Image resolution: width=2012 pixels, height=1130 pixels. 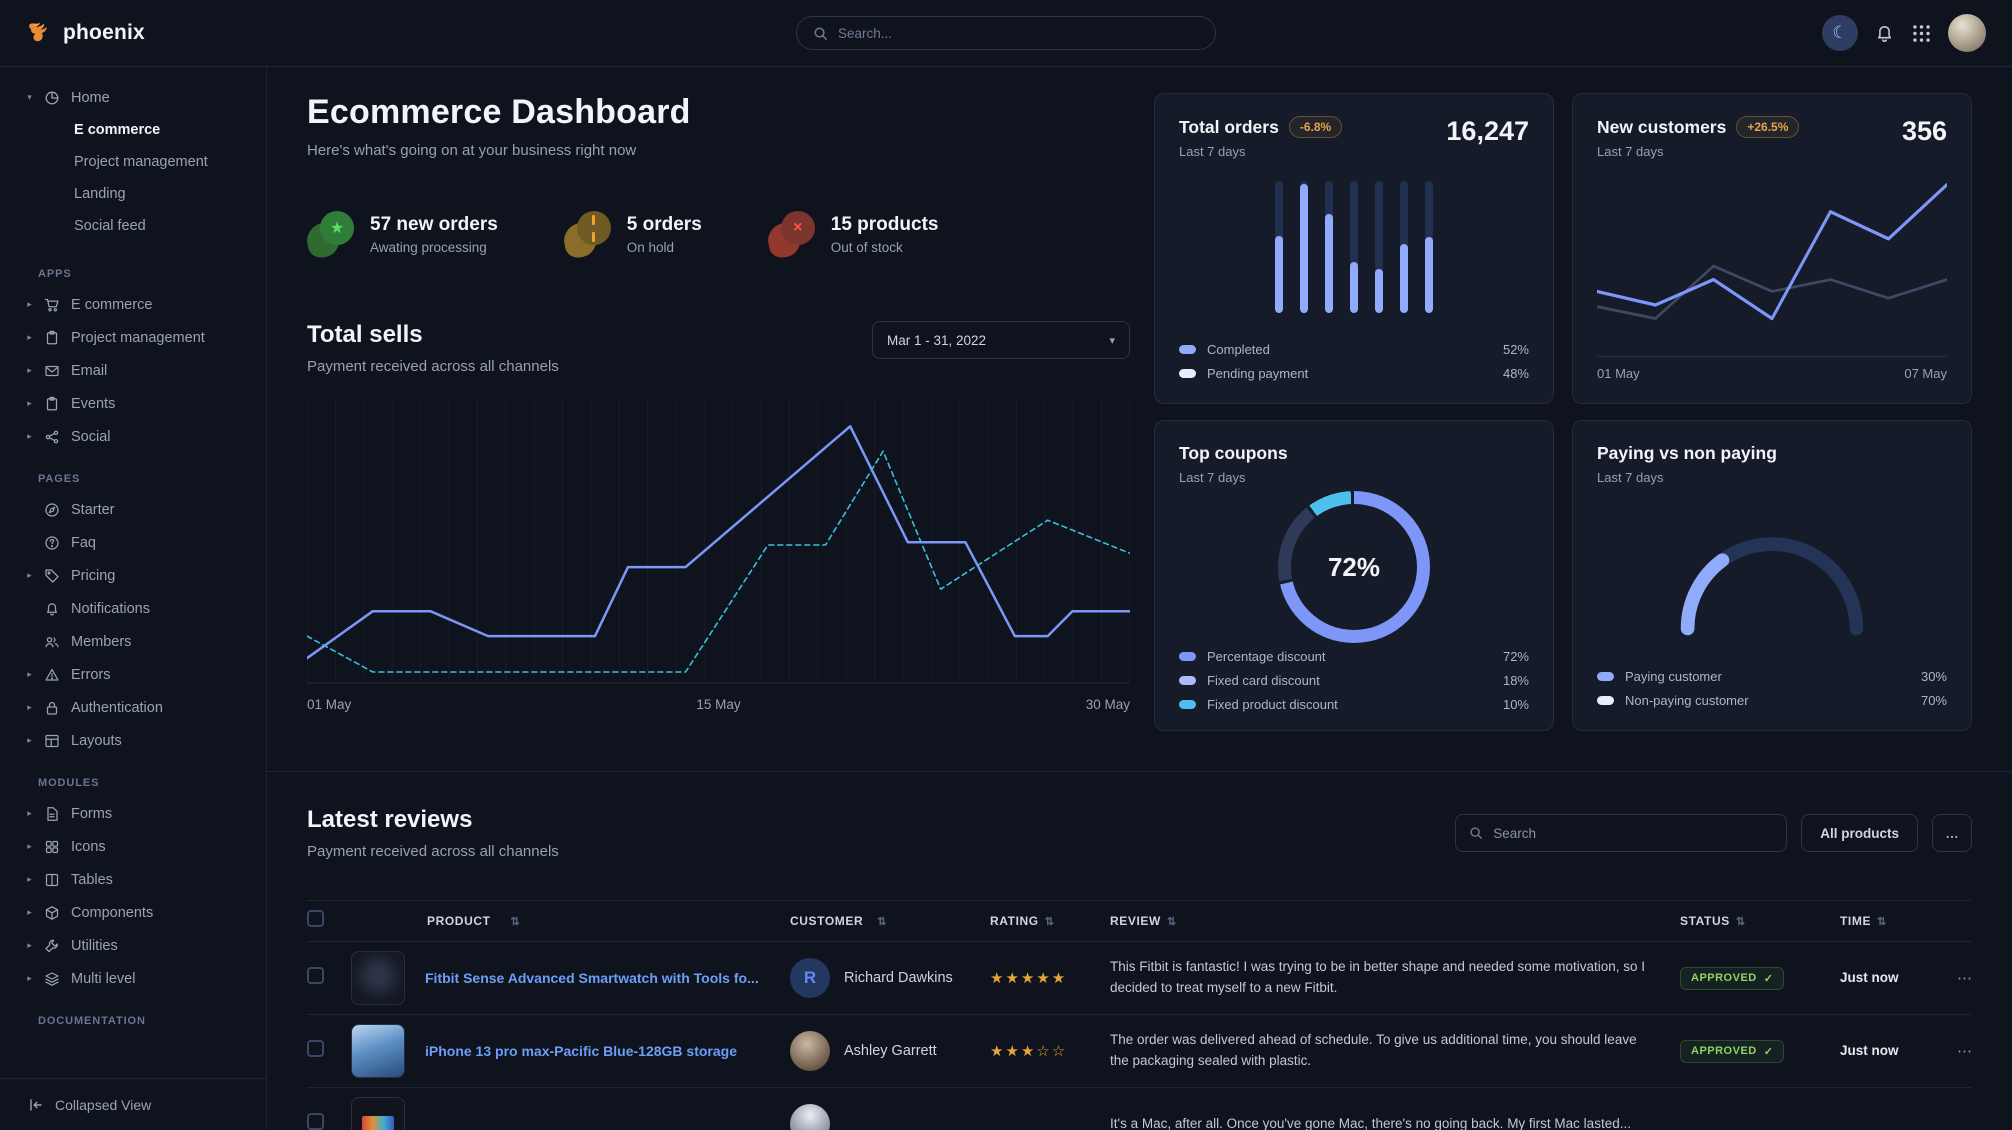 I want to click on box-icon, so click(x=53, y=913).